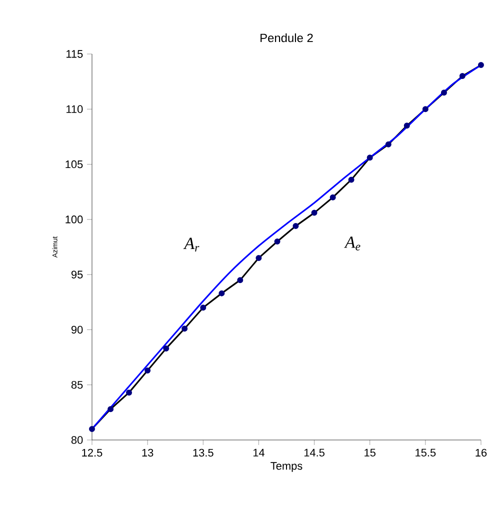 The image size is (496, 508). What do you see at coordinates (286, 37) in the screenshot?
I see `chart-title: Pendule 2` at bounding box center [286, 37].